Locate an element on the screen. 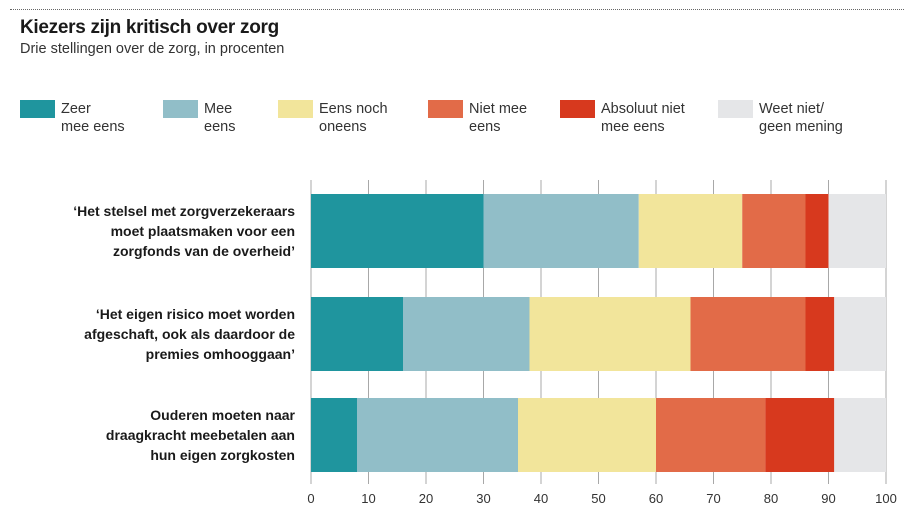  legend-label: Zeer mee eens is located at coordinates (93, 118).